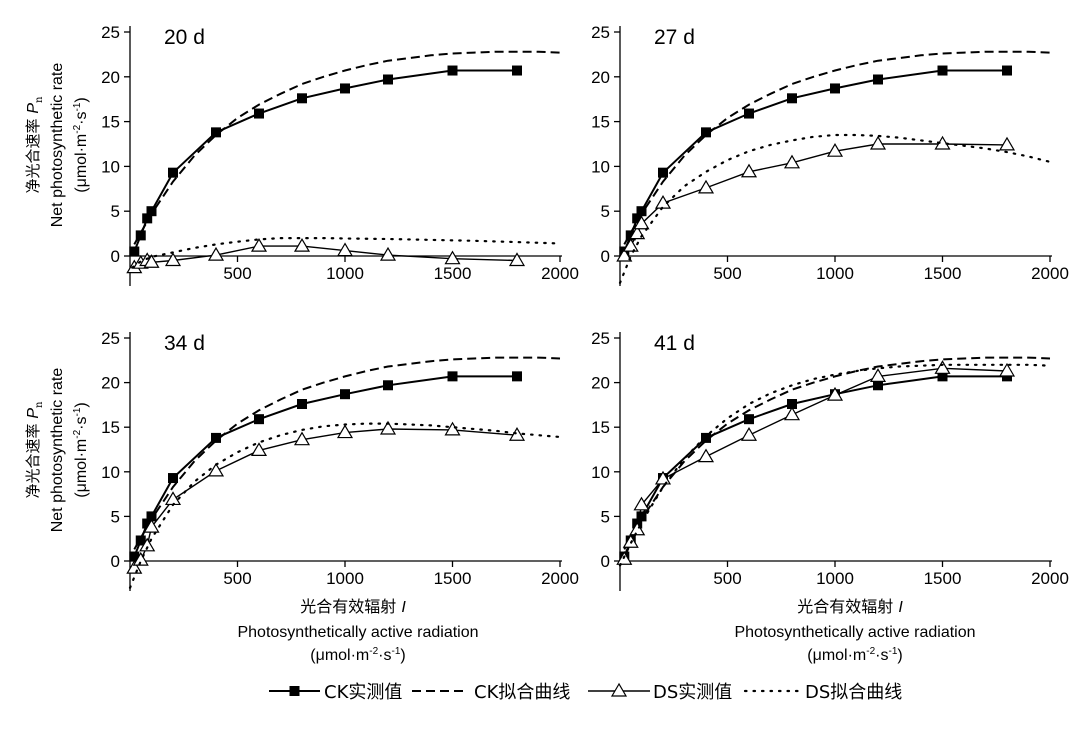 The height and width of the screenshot is (750, 1092). What do you see at coordinates (853, 692) in the screenshot?
I see `legend-label-ds-fit: DS拟合曲线` at bounding box center [853, 692].